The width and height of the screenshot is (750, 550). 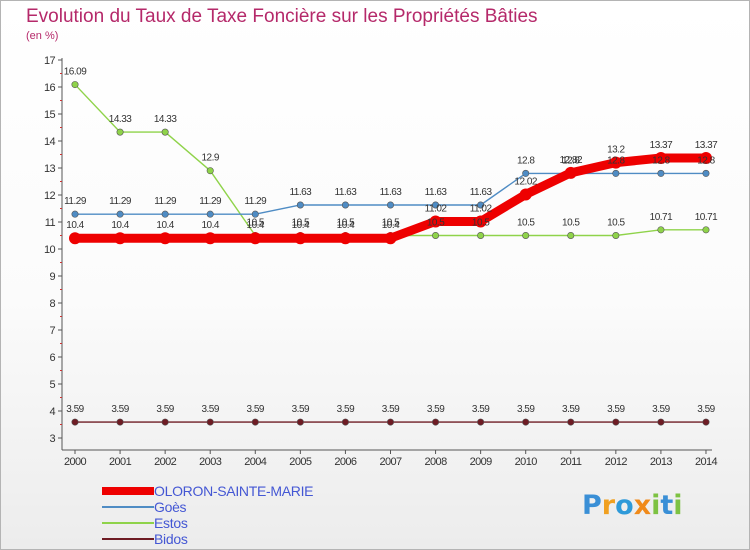 I want to click on data-label-estos: 14.33, so click(x=165, y=119).